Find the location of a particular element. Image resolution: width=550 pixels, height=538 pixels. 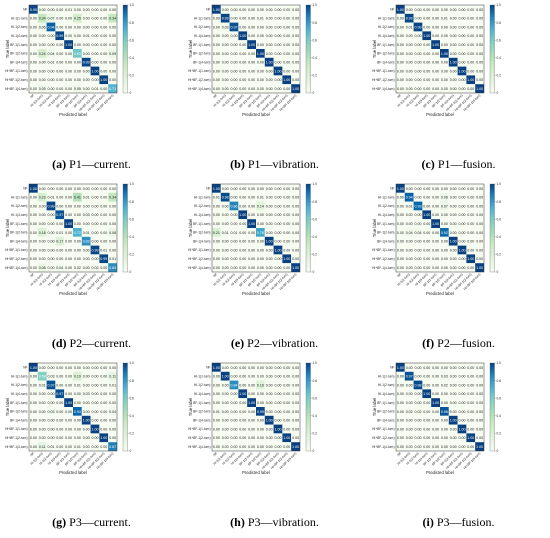

cell-value-5-2: 0.00 is located at coordinates (418, 54).